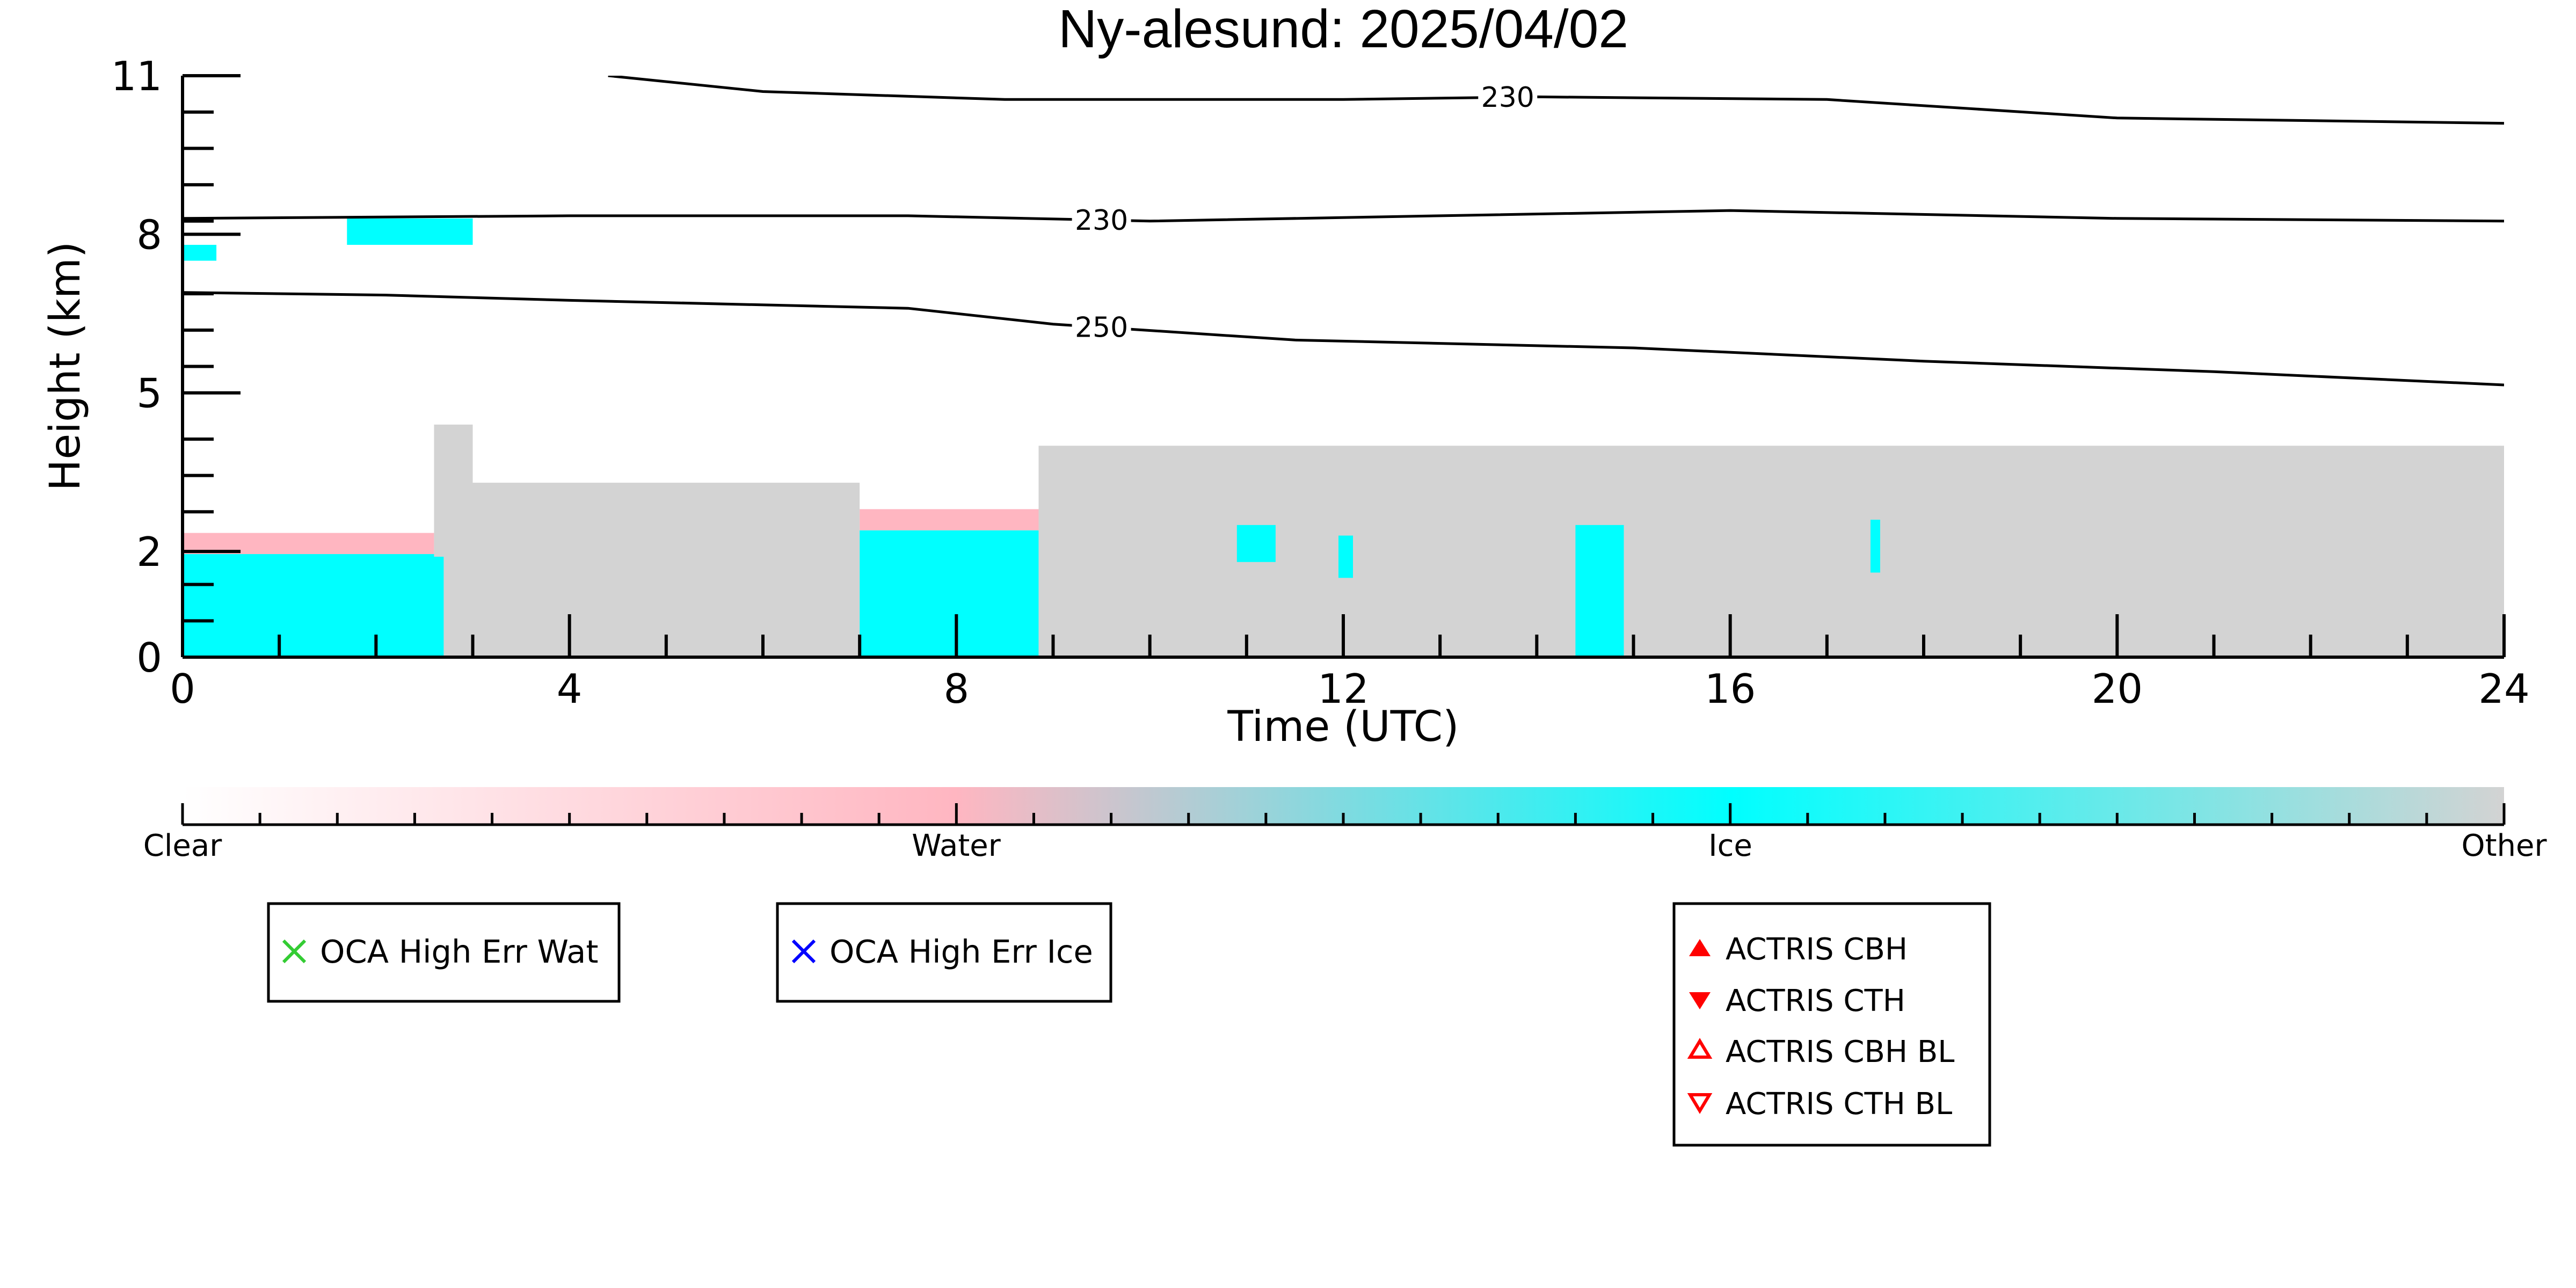  What do you see at coordinates (1730, 688) in the screenshot?
I see `x-tick-label: 16` at bounding box center [1730, 688].